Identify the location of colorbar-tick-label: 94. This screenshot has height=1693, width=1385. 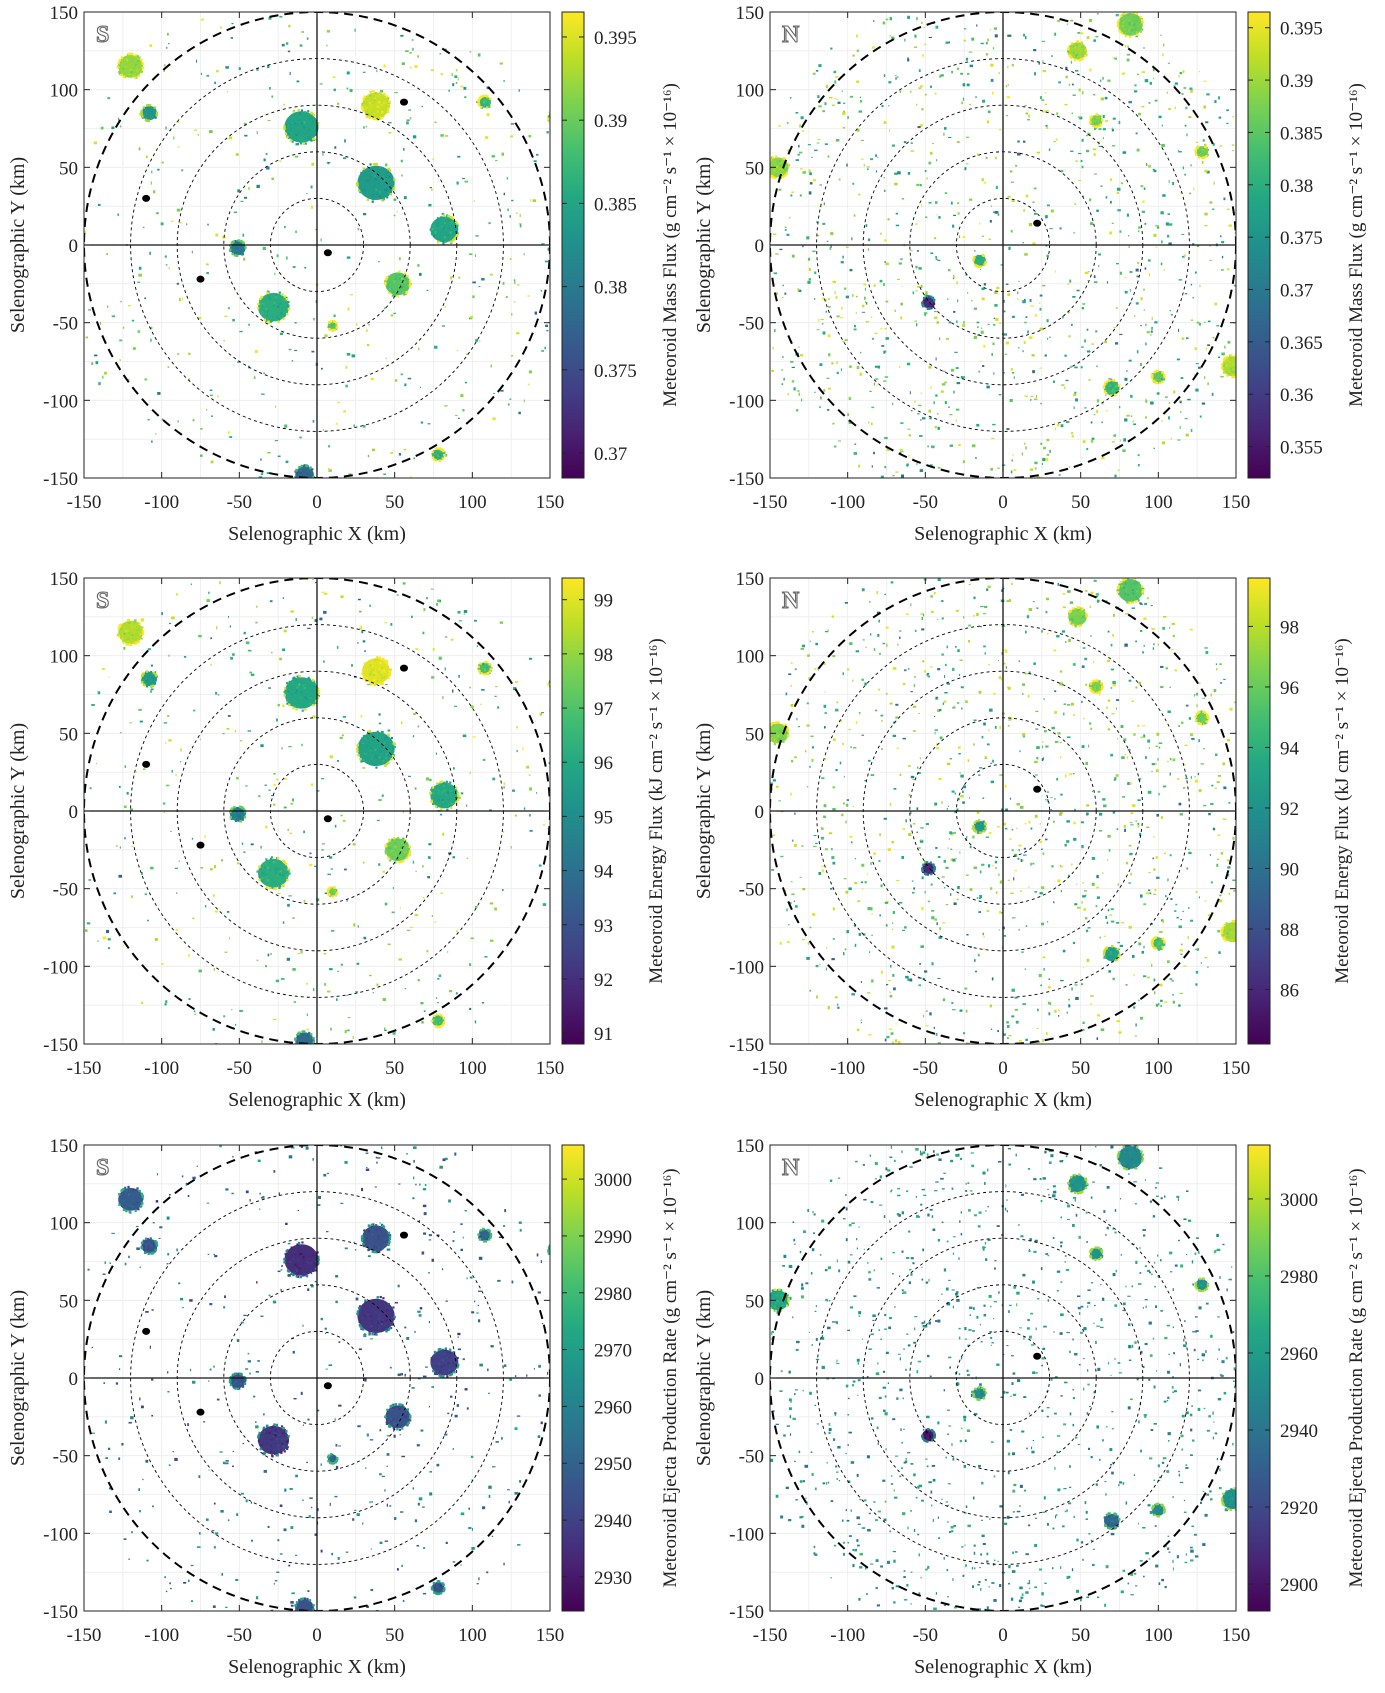
(604, 872).